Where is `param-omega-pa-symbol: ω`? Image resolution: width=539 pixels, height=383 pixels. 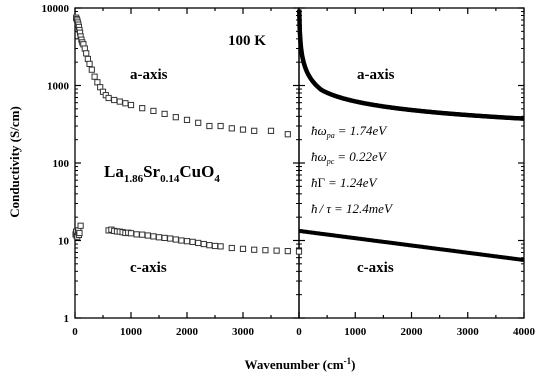
param-omega-pa-symbol: ω is located at coordinates (322, 130).